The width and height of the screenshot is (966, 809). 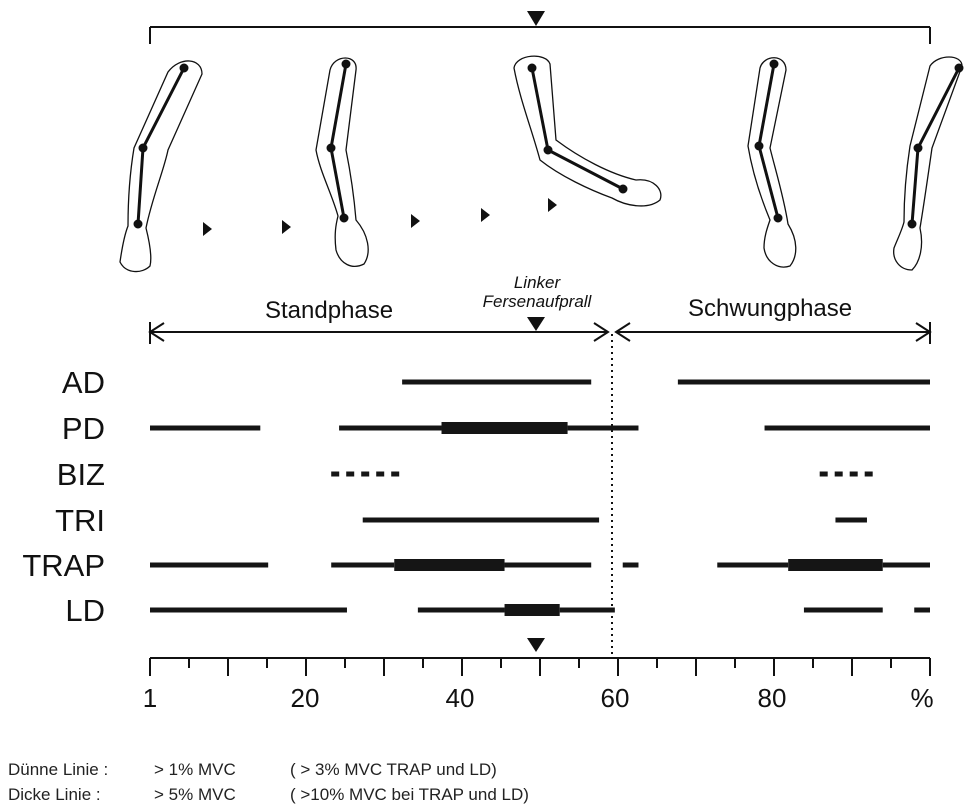 What do you see at coordinates (393, 769) in the screenshot?
I see `legend-thin-note: ( > 3% MVC TRAP und LD)` at bounding box center [393, 769].